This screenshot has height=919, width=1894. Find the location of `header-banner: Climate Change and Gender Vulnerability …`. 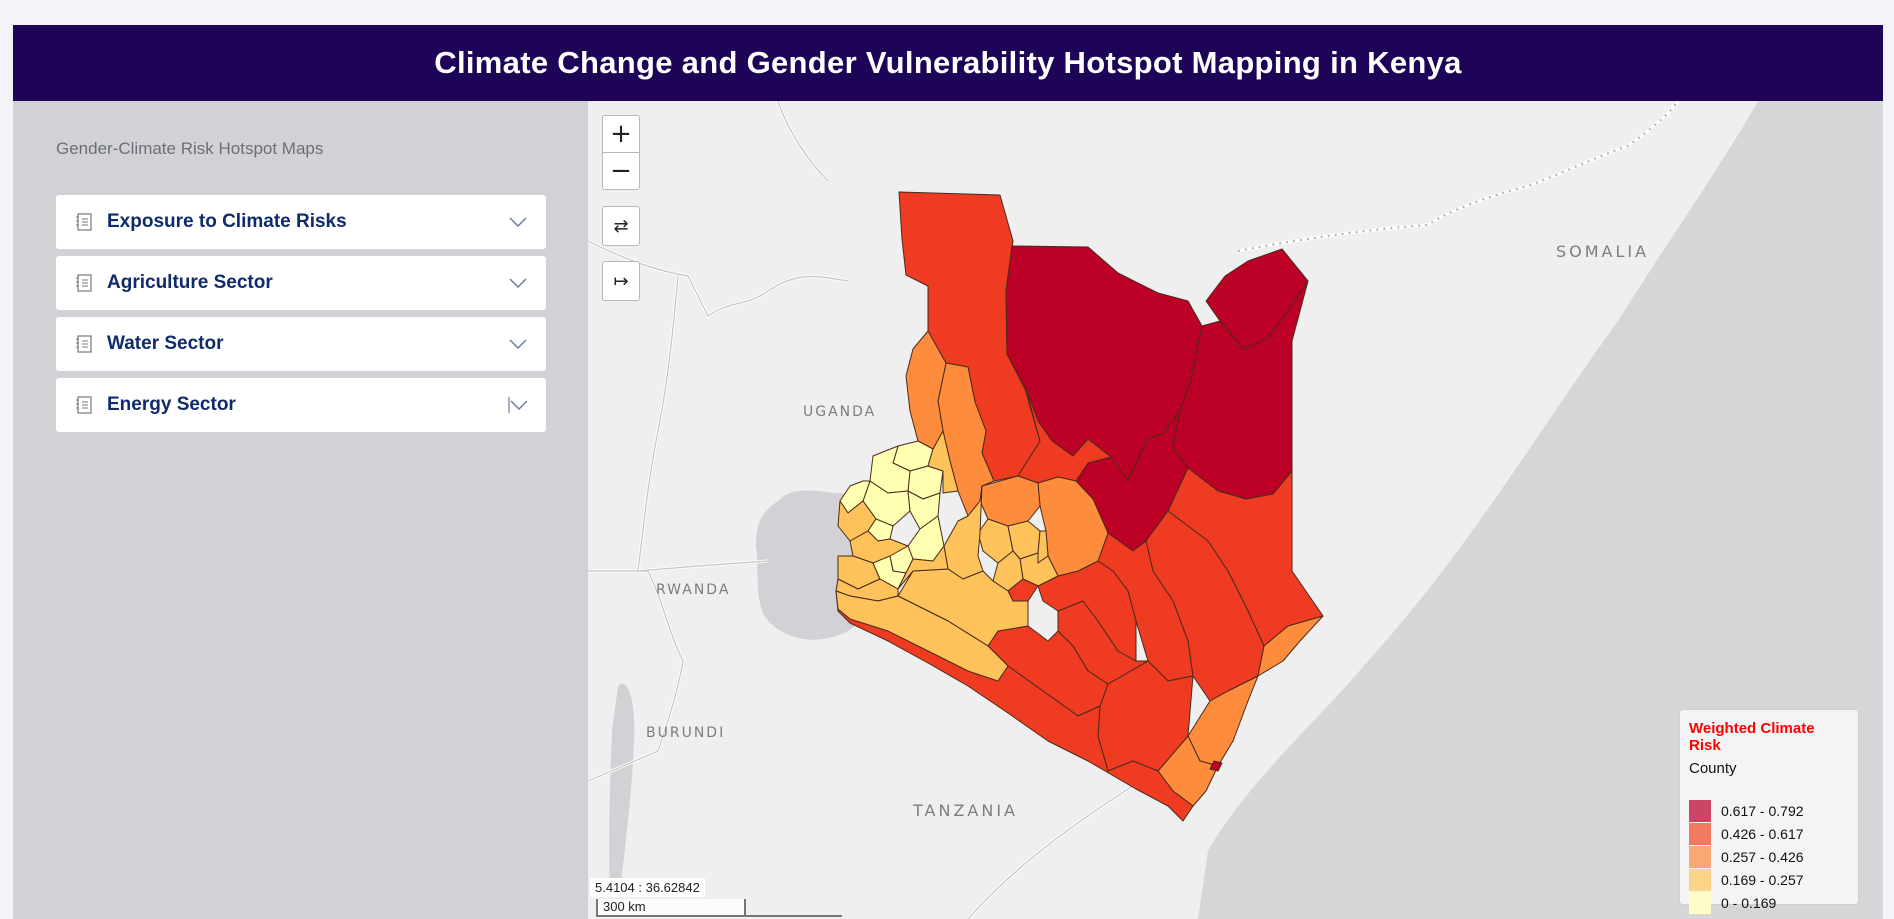

header-banner: Climate Change and Gender Vulnerability … is located at coordinates (948, 63).